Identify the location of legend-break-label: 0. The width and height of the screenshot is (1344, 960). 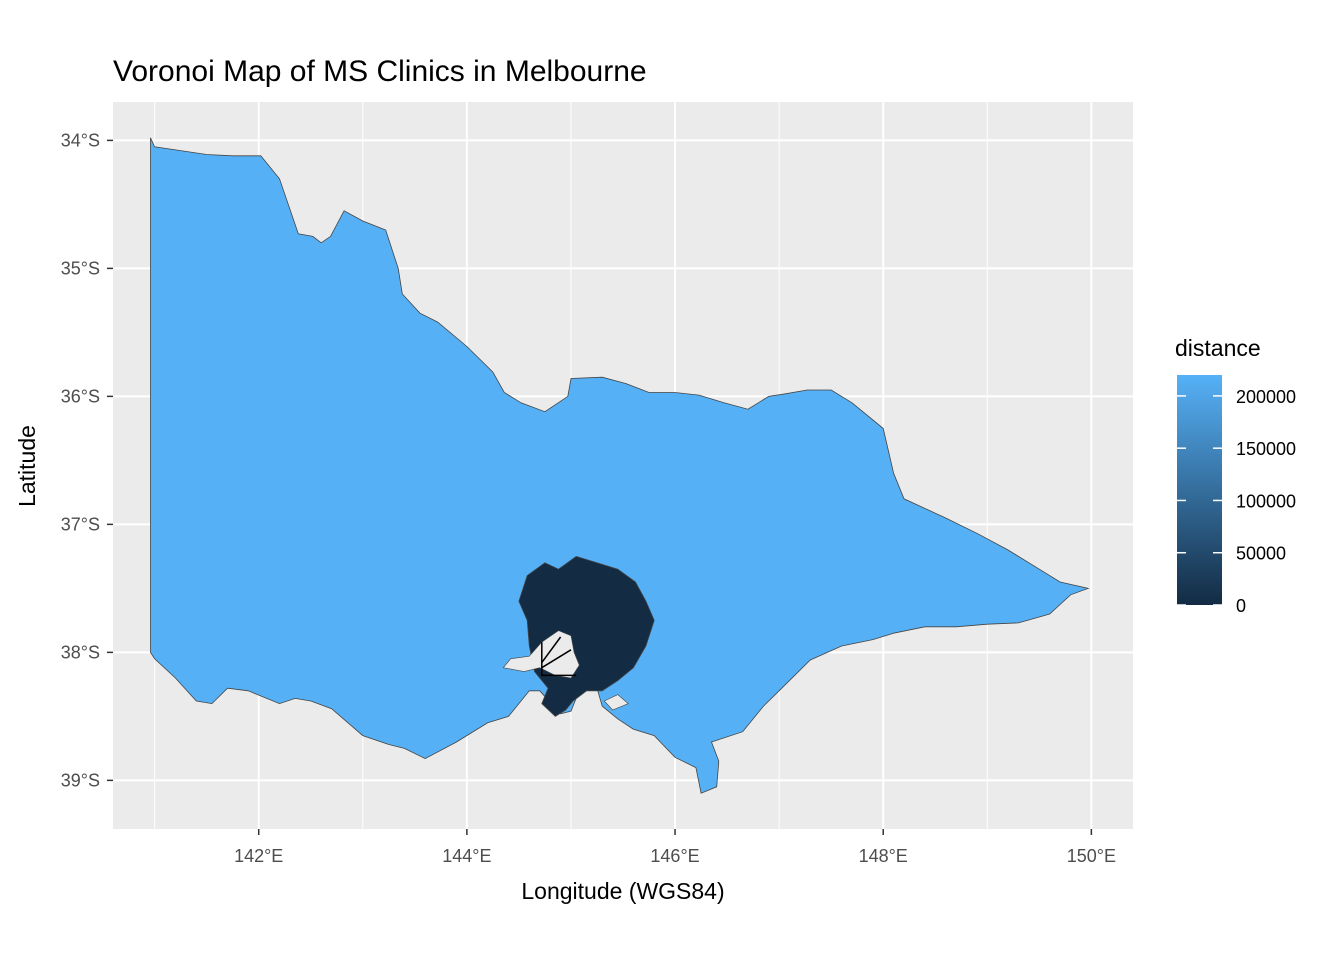
(1241, 606).